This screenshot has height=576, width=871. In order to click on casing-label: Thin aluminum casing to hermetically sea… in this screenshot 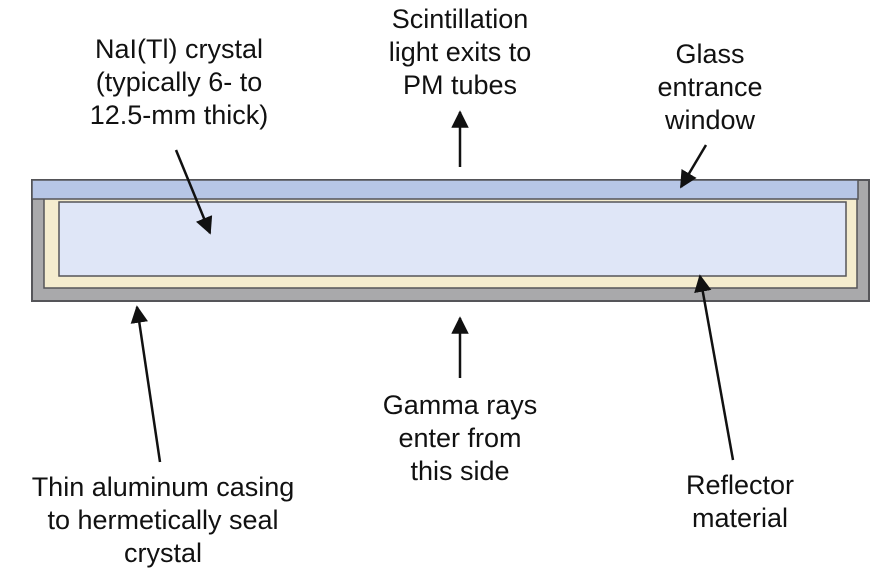, I will do `click(163, 520)`.